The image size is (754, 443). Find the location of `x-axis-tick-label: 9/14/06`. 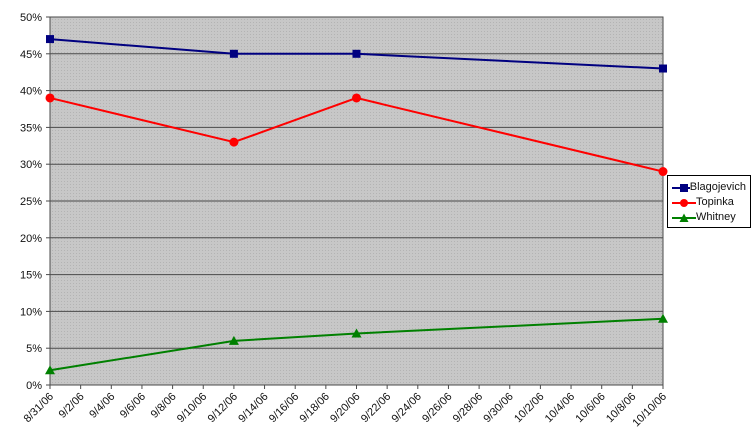

x-axis-tick-label: 9/14/06 is located at coordinates (253, 408).